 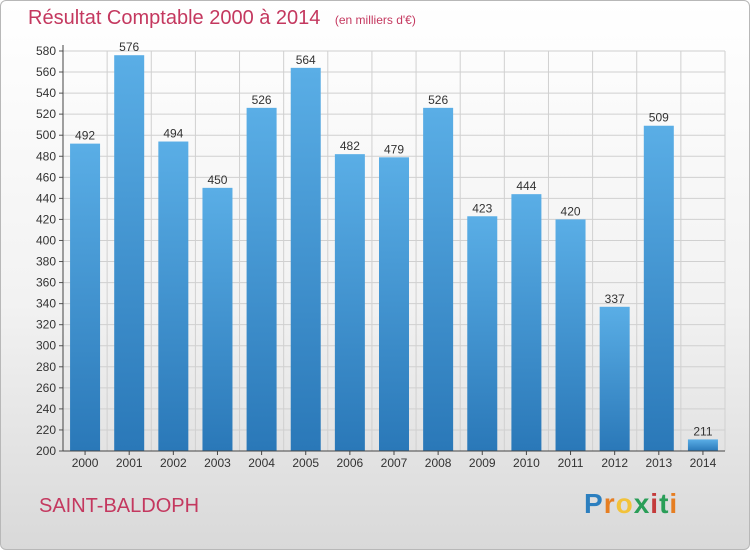 What do you see at coordinates (438, 463) in the screenshot?
I see `x-tick-label: 2008` at bounding box center [438, 463].